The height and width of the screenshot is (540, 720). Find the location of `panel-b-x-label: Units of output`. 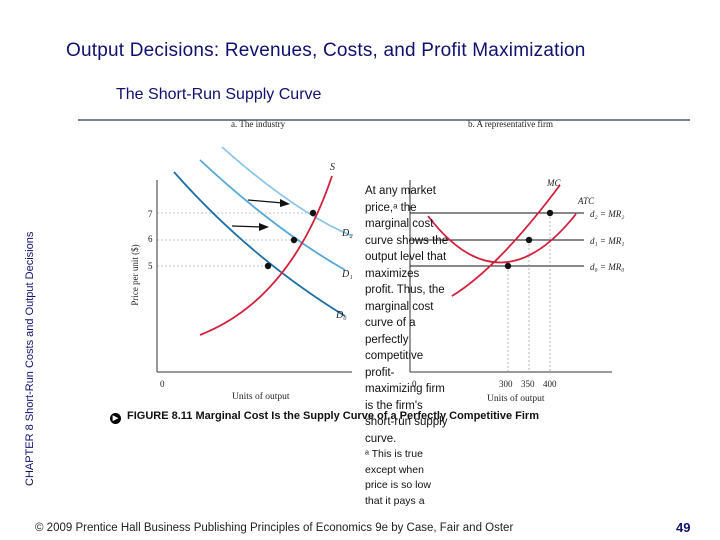

panel-b-x-label: Units of output is located at coordinates (516, 398).